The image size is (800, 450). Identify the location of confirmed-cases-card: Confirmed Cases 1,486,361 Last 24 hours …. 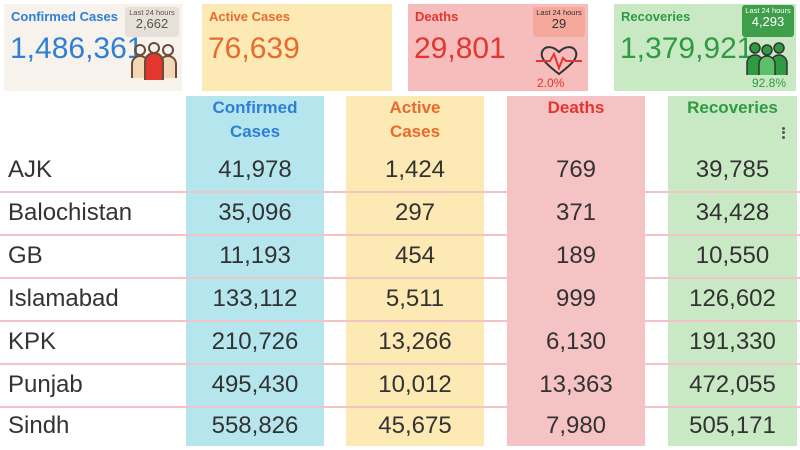
(93, 47).